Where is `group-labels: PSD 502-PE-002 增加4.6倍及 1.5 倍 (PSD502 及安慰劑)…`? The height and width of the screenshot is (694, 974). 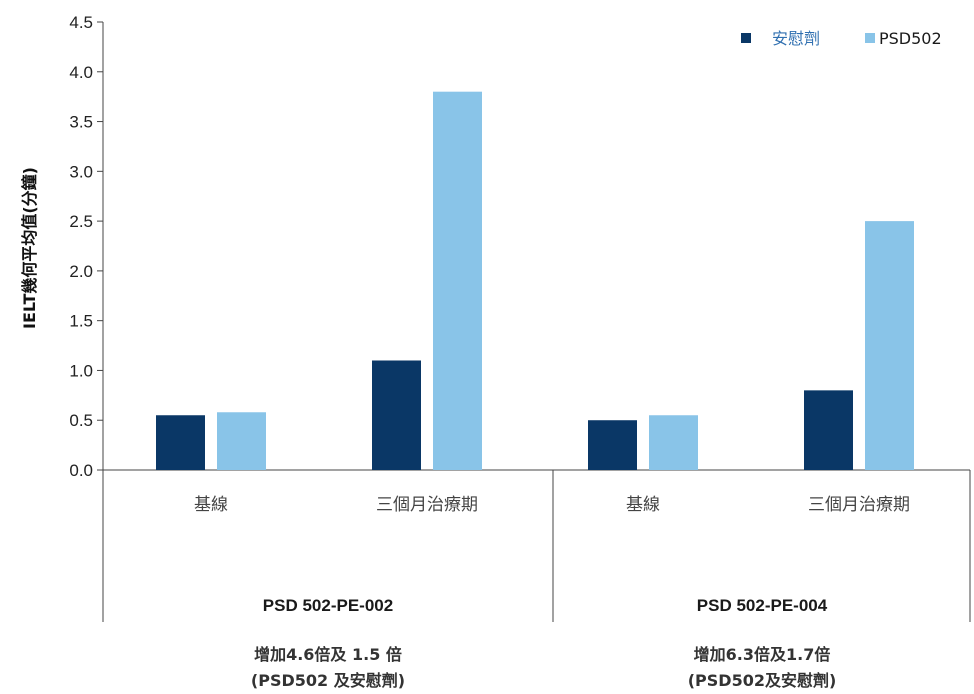
group-labels: PSD 502-PE-002 增加4.6倍及 1.5 倍 (PSD502 及安慰劑)… is located at coordinates (543, 643).